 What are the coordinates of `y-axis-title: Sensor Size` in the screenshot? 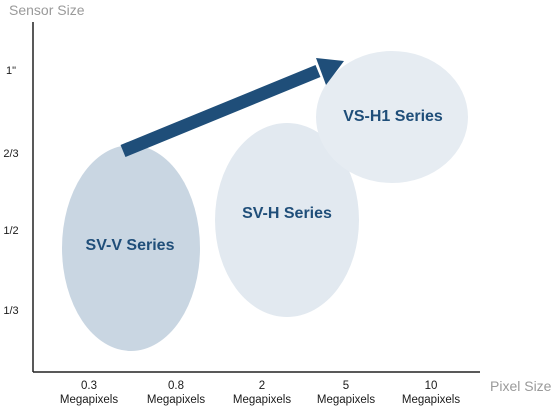 It's located at (47, 10).